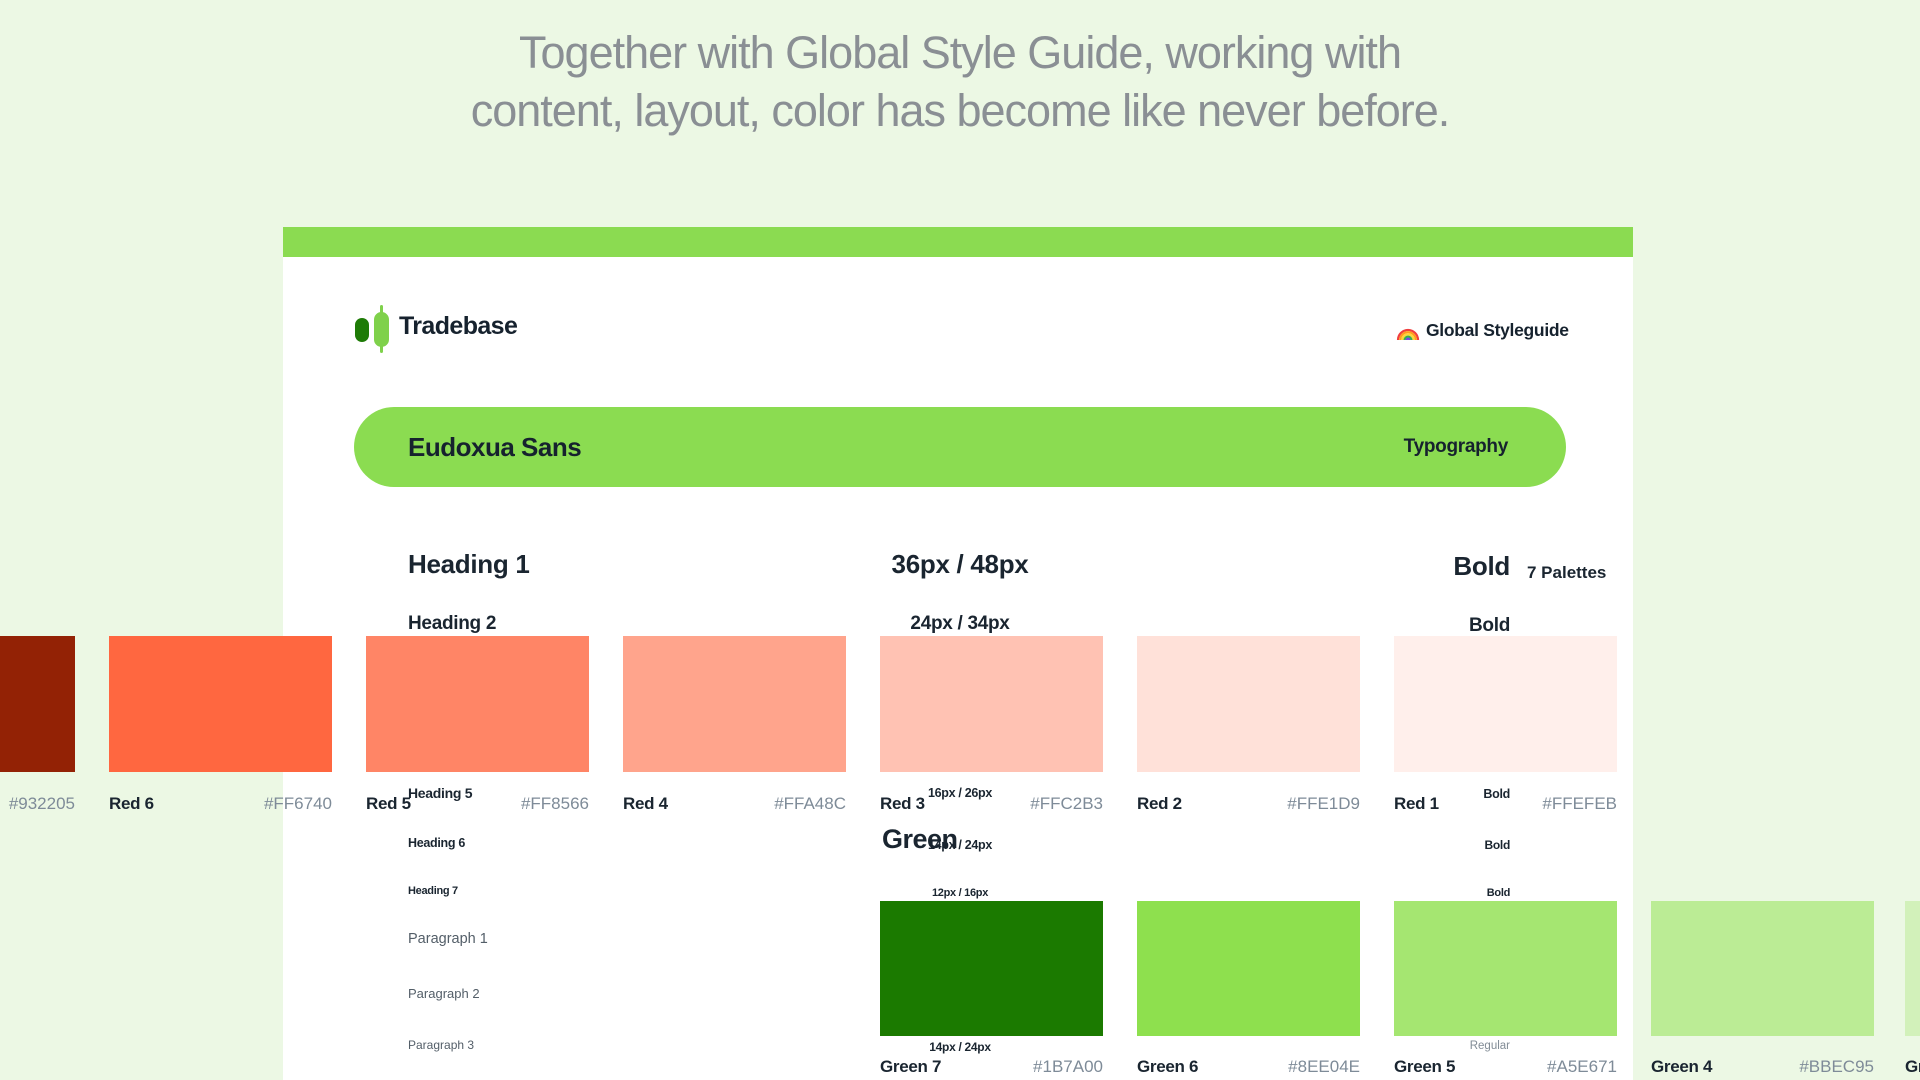 The height and width of the screenshot is (1080, 1920). Describe the element at coordinates (1567, 572) in the screenshot. I see `palettes-count-label: 7 Palettes` at that location.